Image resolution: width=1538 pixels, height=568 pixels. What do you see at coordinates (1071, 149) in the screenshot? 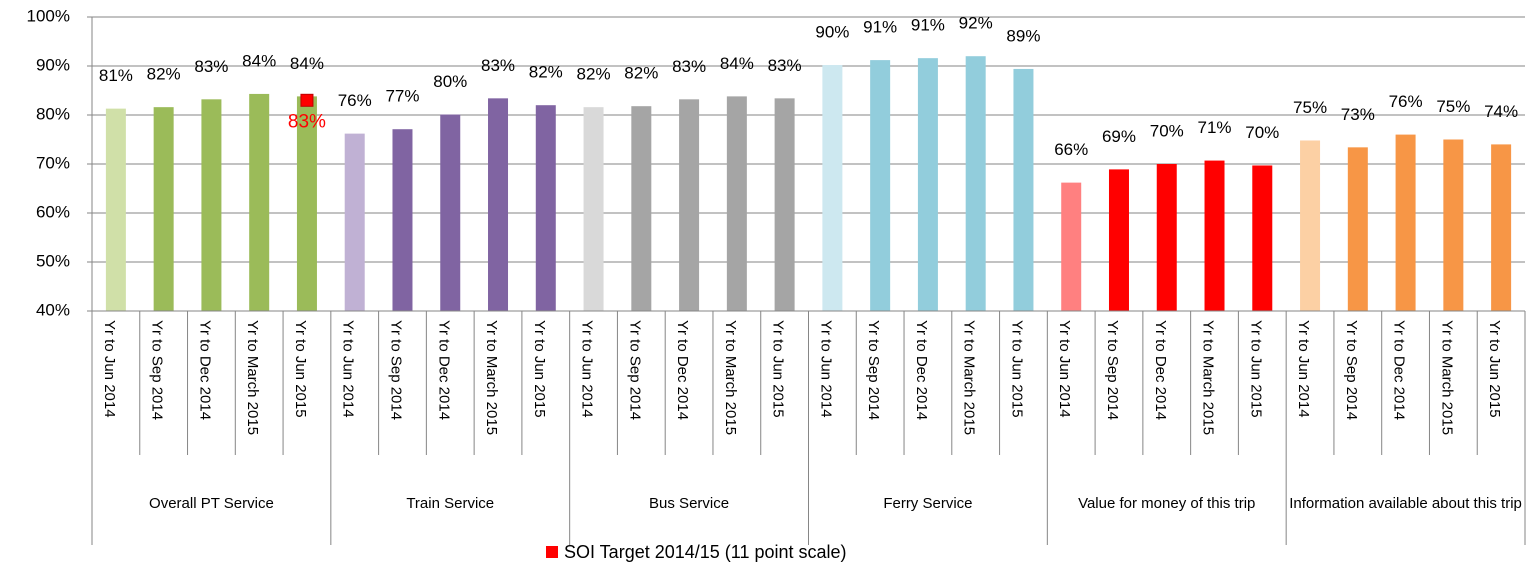
I see `value-label: 66%` at bounding box center [1071, 149].